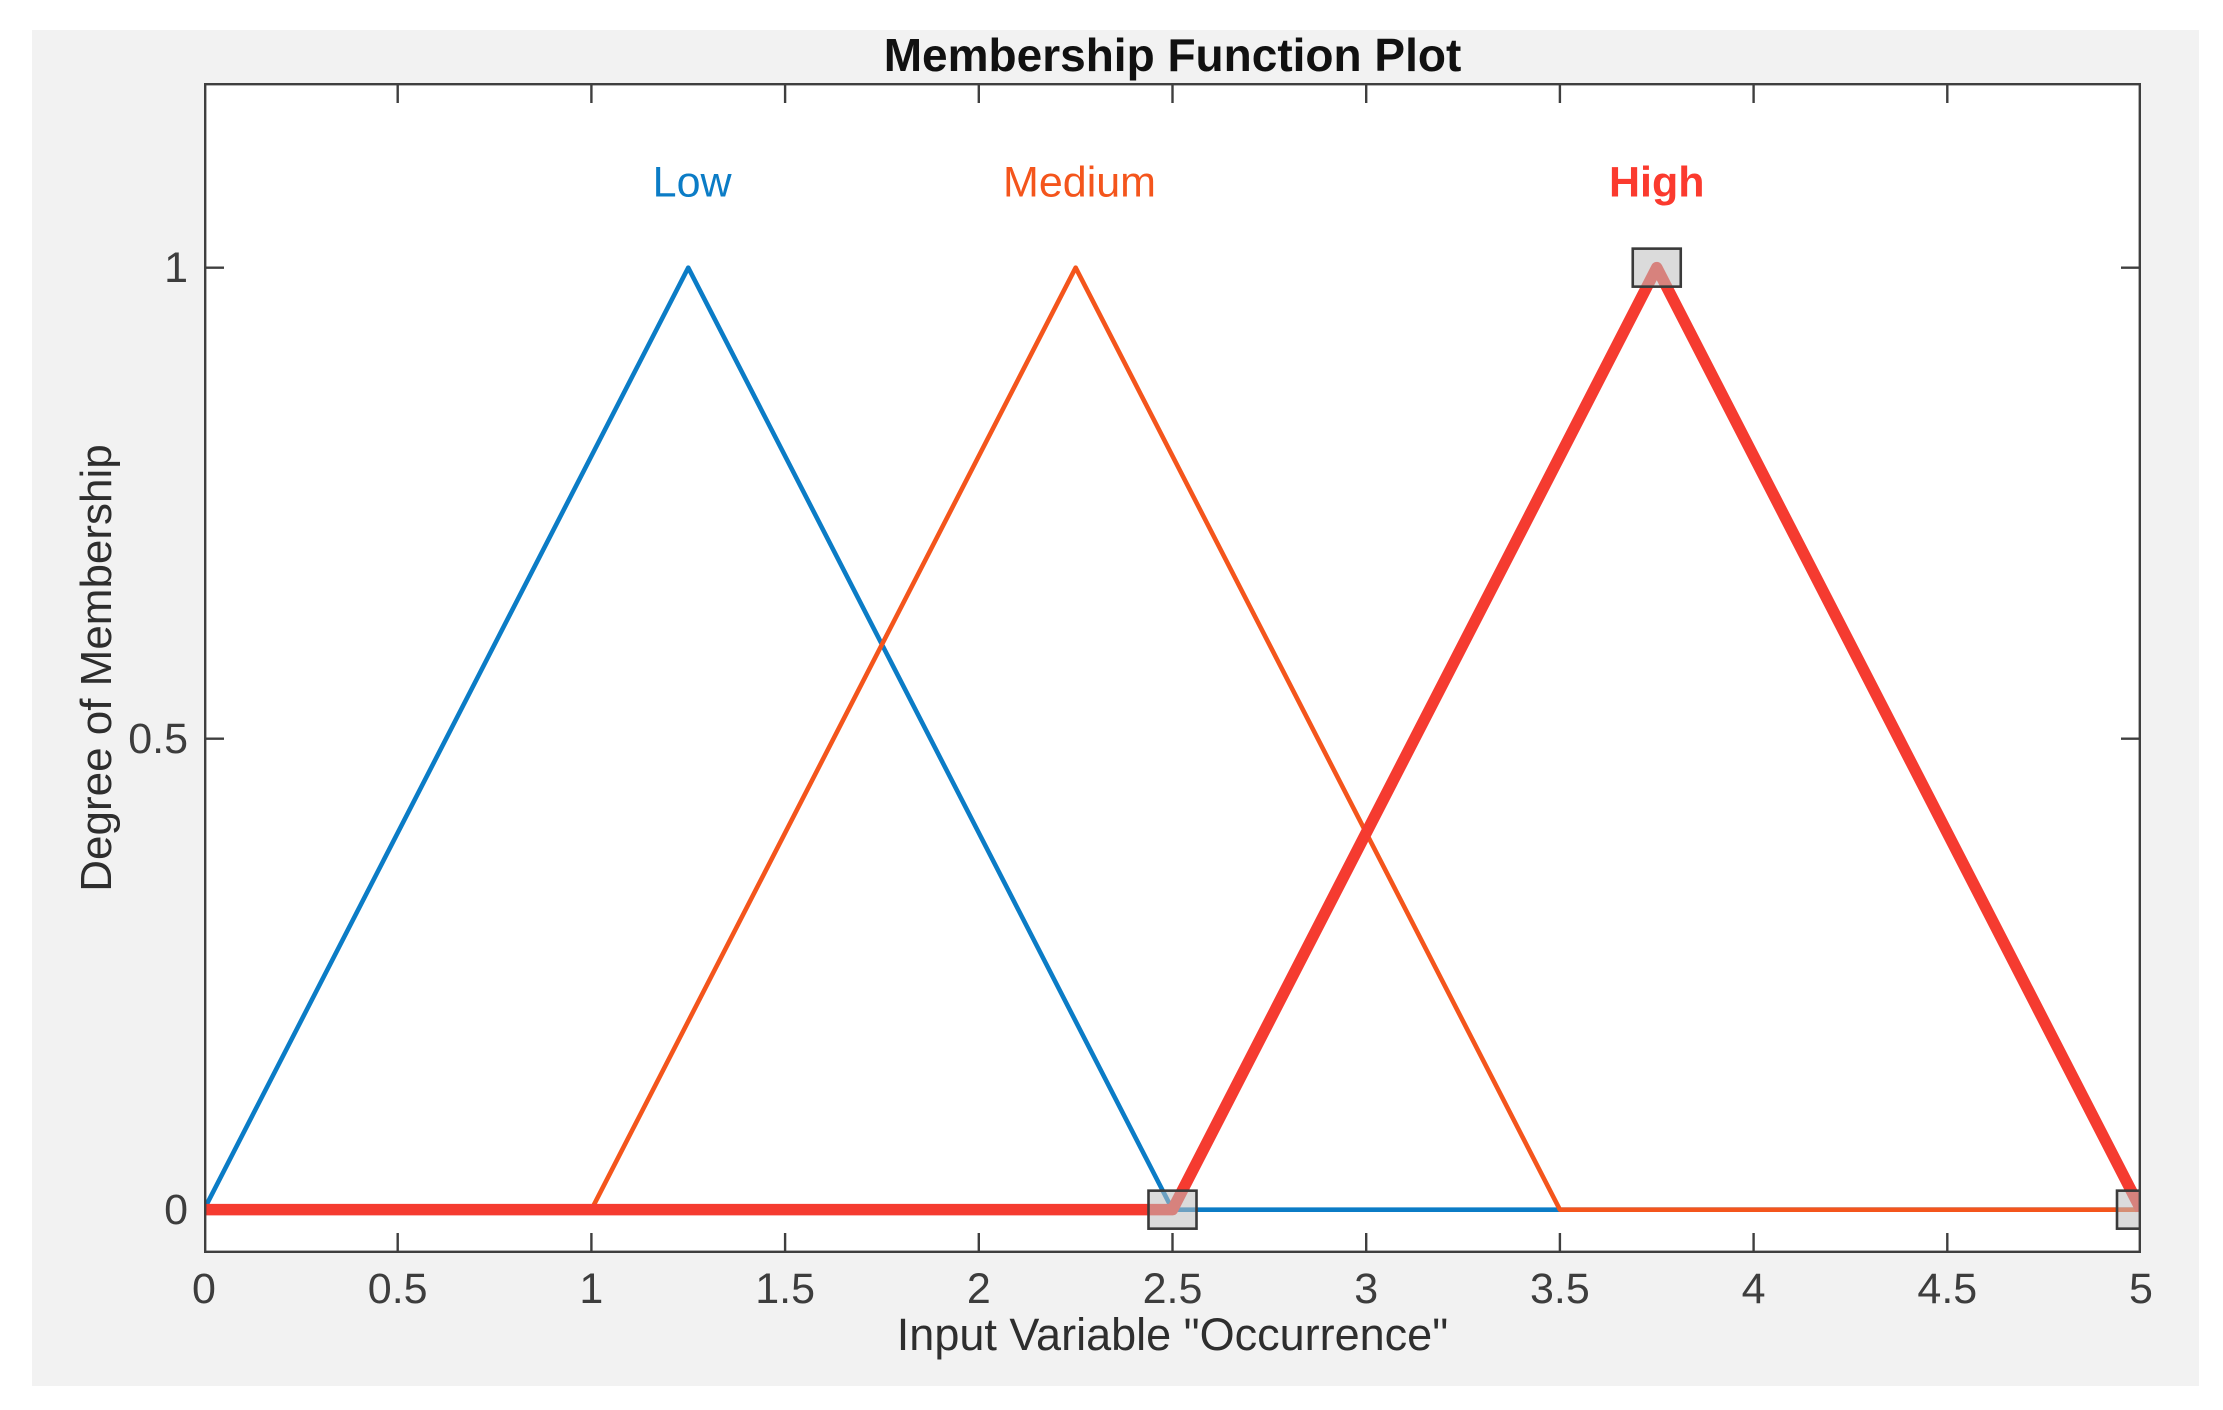 Image resolution: width=2223 pixels, height=1410 pixels. Describe the element at coordinates (1560, 1289) in the screenshot. I see `x-tick-label-3.5: 3.5` at that location.